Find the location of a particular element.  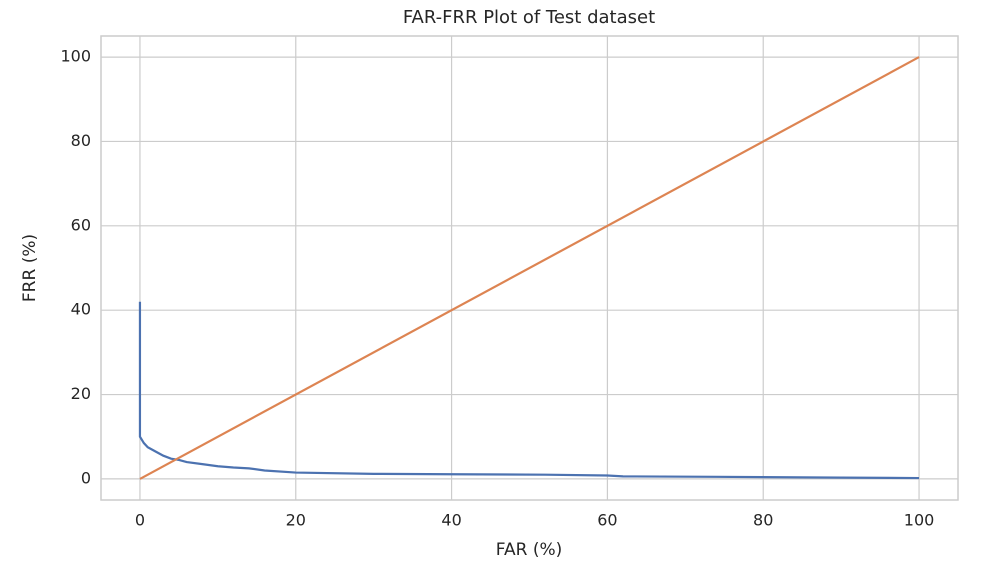

y-tick-label: 40 is located at coordinates (81, 309).